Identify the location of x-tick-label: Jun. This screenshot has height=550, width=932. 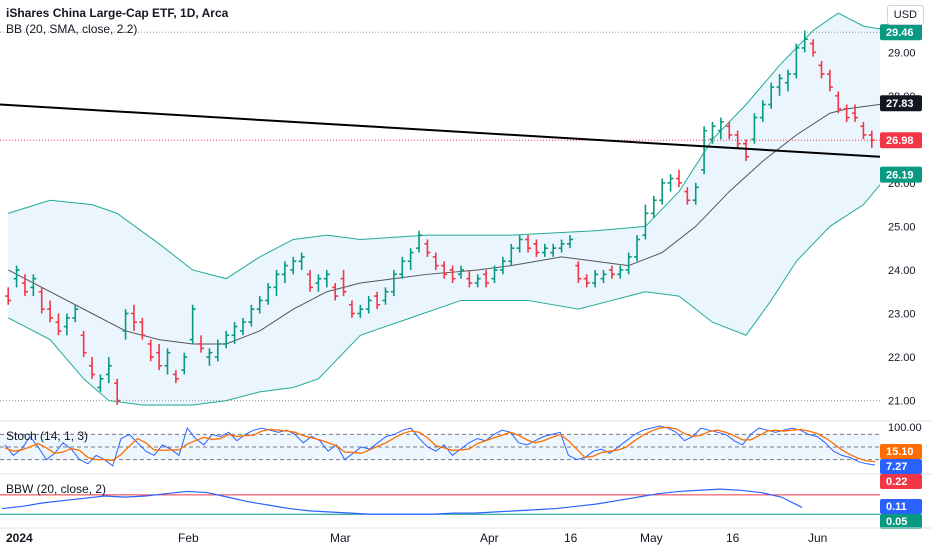
(817, 538).